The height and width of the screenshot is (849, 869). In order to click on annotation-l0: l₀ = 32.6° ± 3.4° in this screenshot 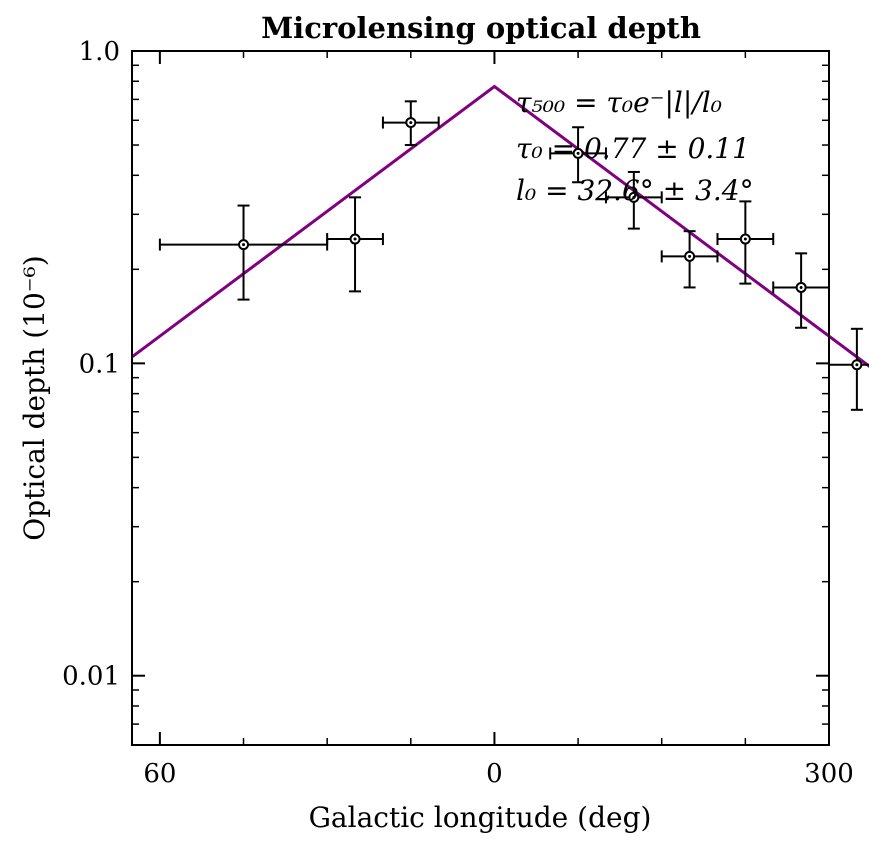, I will do `click(635, 190)`.